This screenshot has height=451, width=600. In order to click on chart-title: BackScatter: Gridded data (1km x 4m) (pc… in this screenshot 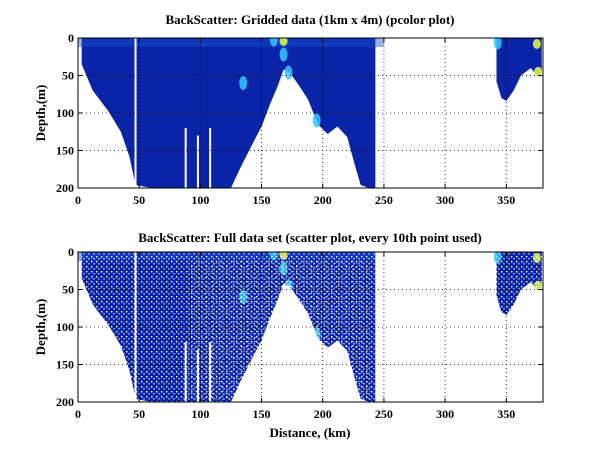, I will do `click(310, 19)`.